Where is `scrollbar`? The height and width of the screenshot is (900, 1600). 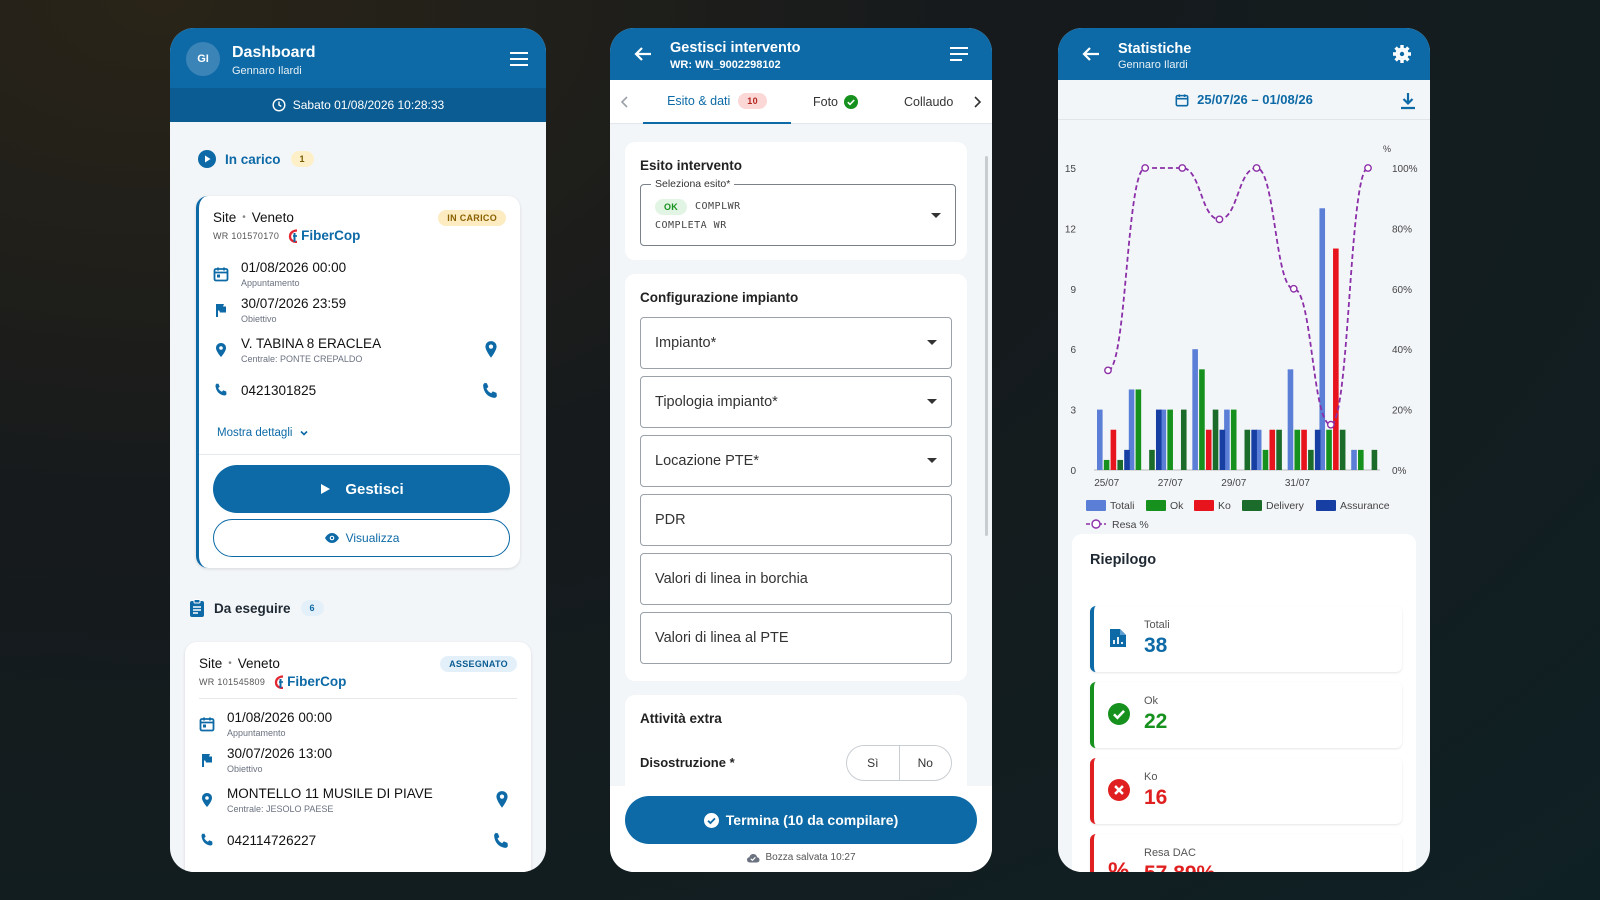
scrollbar is located at coordinates (986, 346).